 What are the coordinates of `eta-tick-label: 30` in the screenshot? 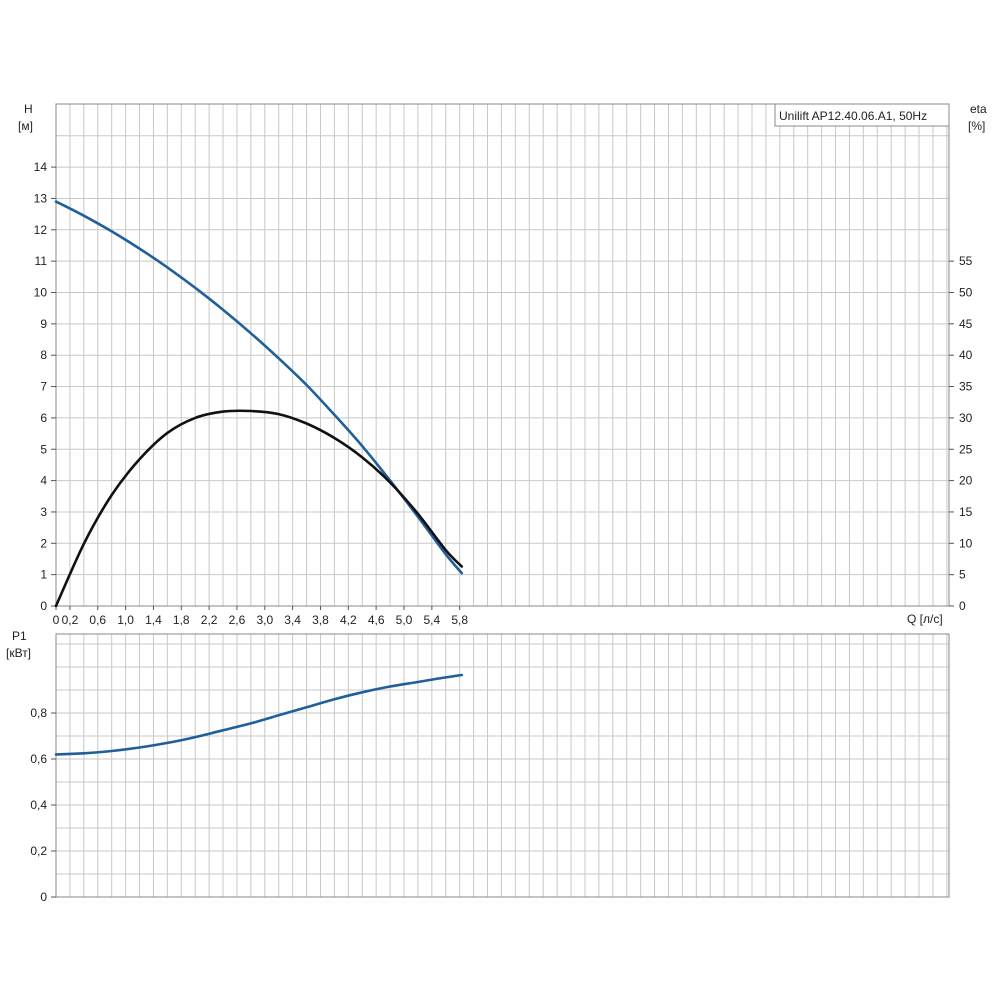 It's located at (966, 418).